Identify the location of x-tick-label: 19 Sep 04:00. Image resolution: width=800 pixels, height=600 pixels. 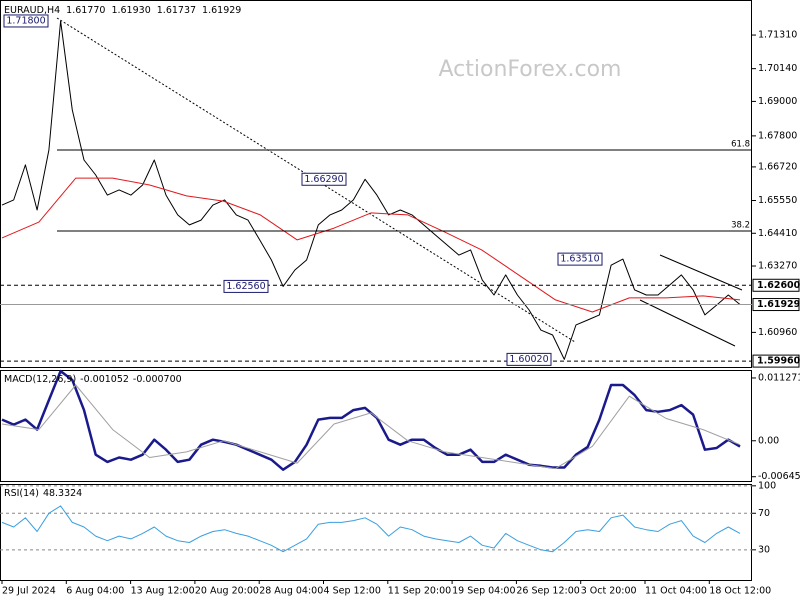
(483, 591).